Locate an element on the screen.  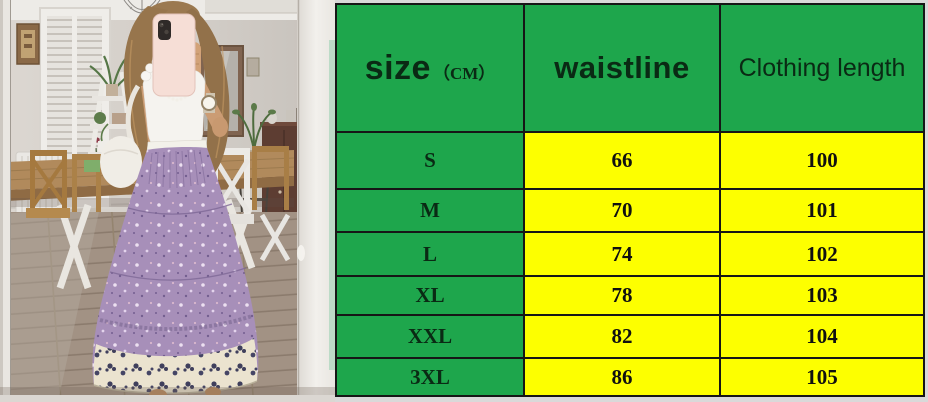
waistline-cell-xl: 78 is located at coordinates (622, 295).